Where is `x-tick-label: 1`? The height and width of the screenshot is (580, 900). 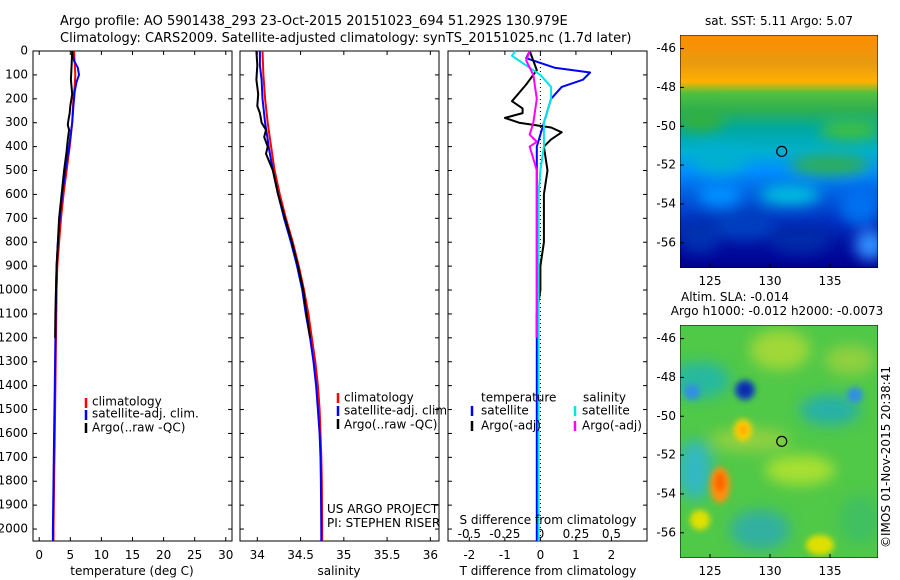 x-tick-label: 1 is located at coordinates (576, 555).